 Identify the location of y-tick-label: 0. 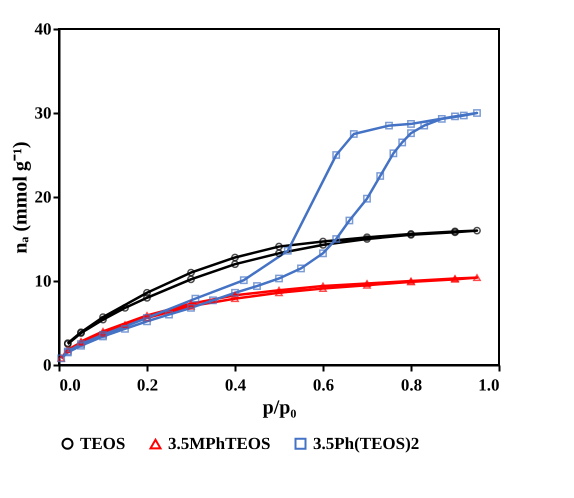
(47, 365).